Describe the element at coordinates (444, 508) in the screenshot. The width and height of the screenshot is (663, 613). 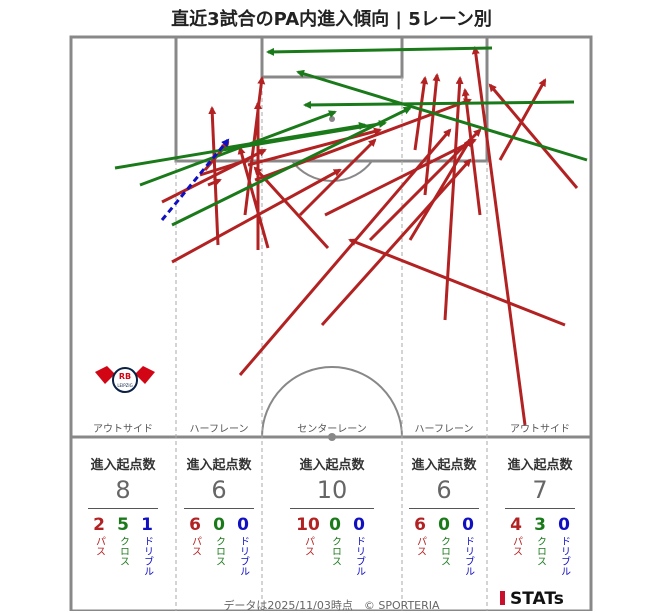
I see `lane-4-rule` at that location.